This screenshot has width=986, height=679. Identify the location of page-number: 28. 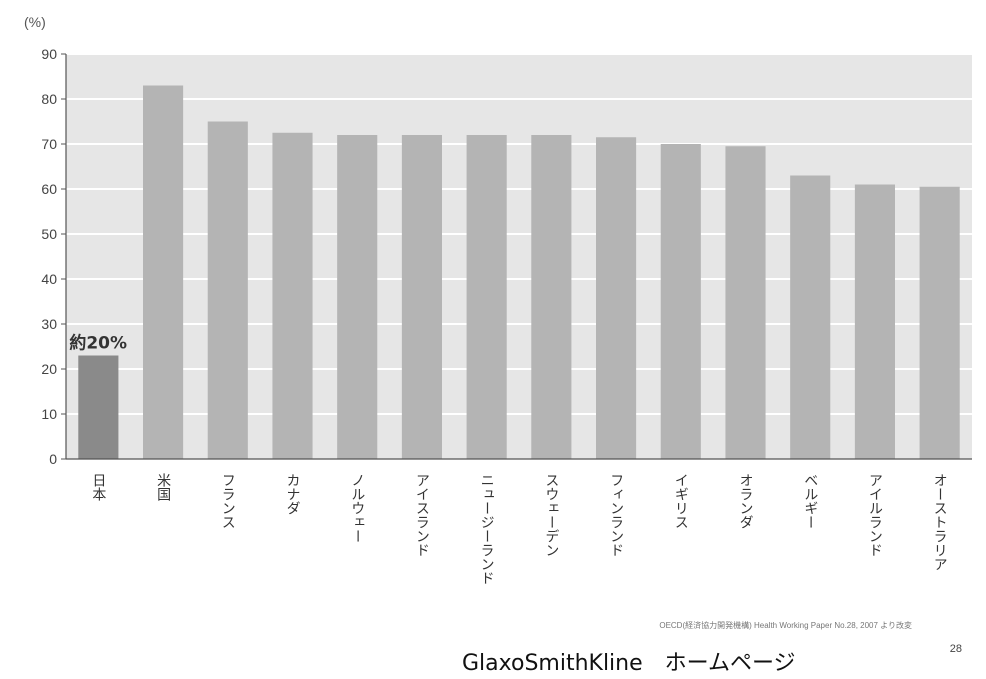
(955, 649).